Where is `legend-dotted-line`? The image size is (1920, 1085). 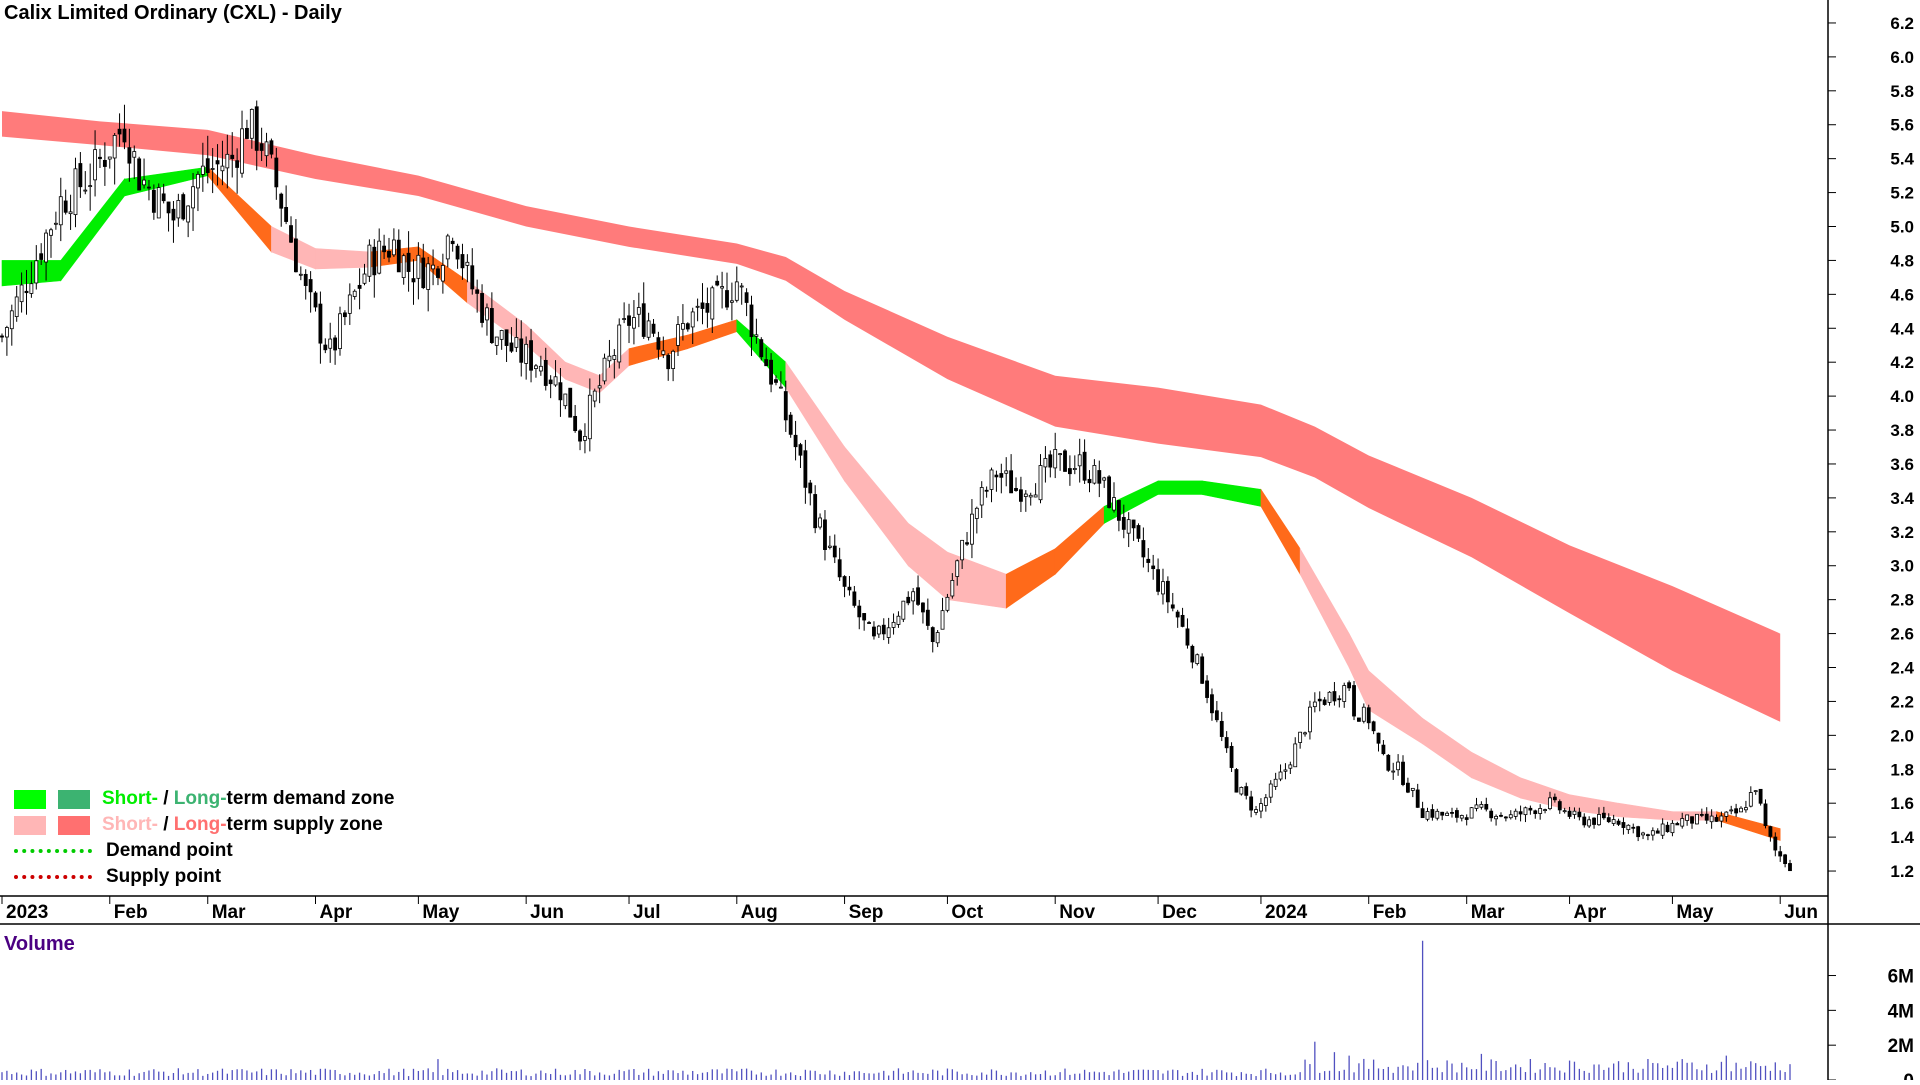
legend-dotted-line is located at coordinates (53, 851).